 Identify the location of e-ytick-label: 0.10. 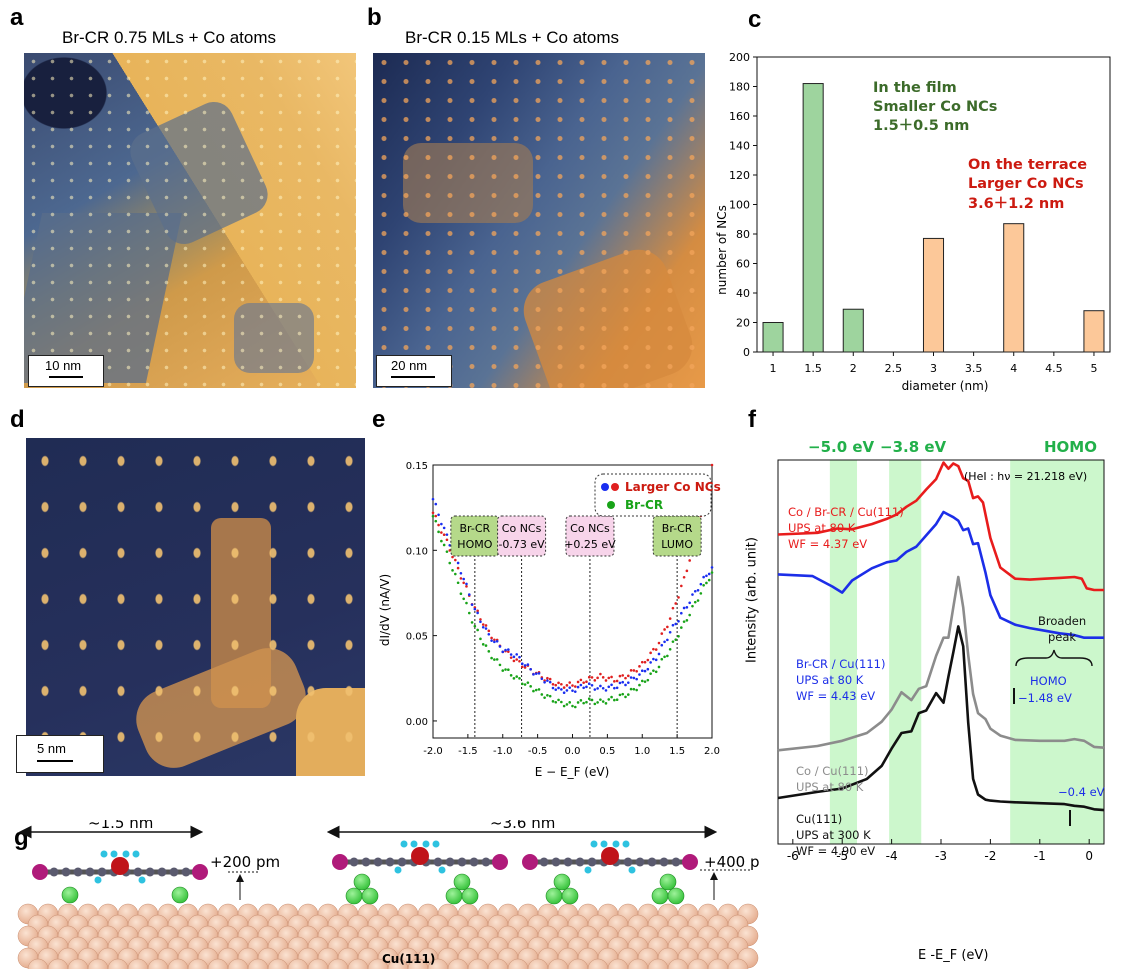
(417, 551).